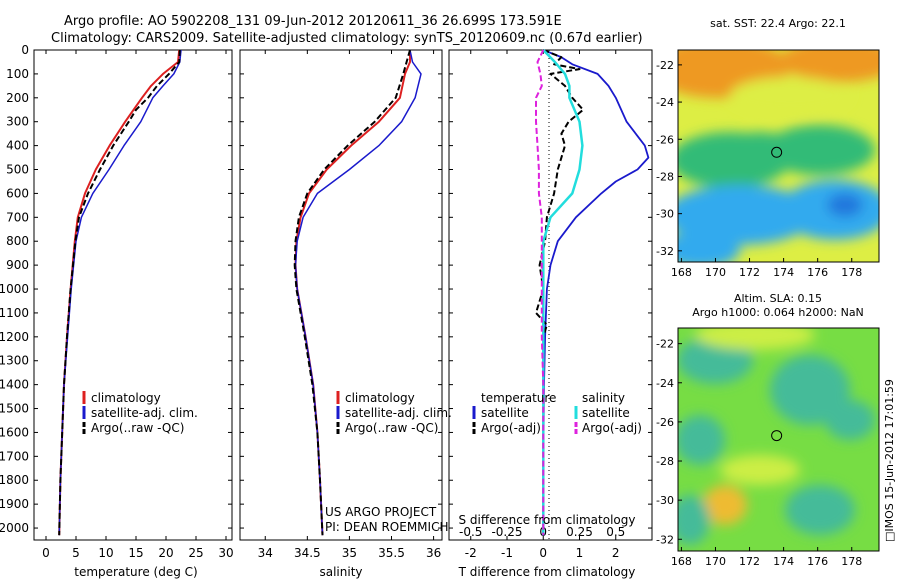  What do you see at coordinates (665, 139) in the screenshot?
I see `map-y-tick-label: -26` at bounding box center [665, 139].